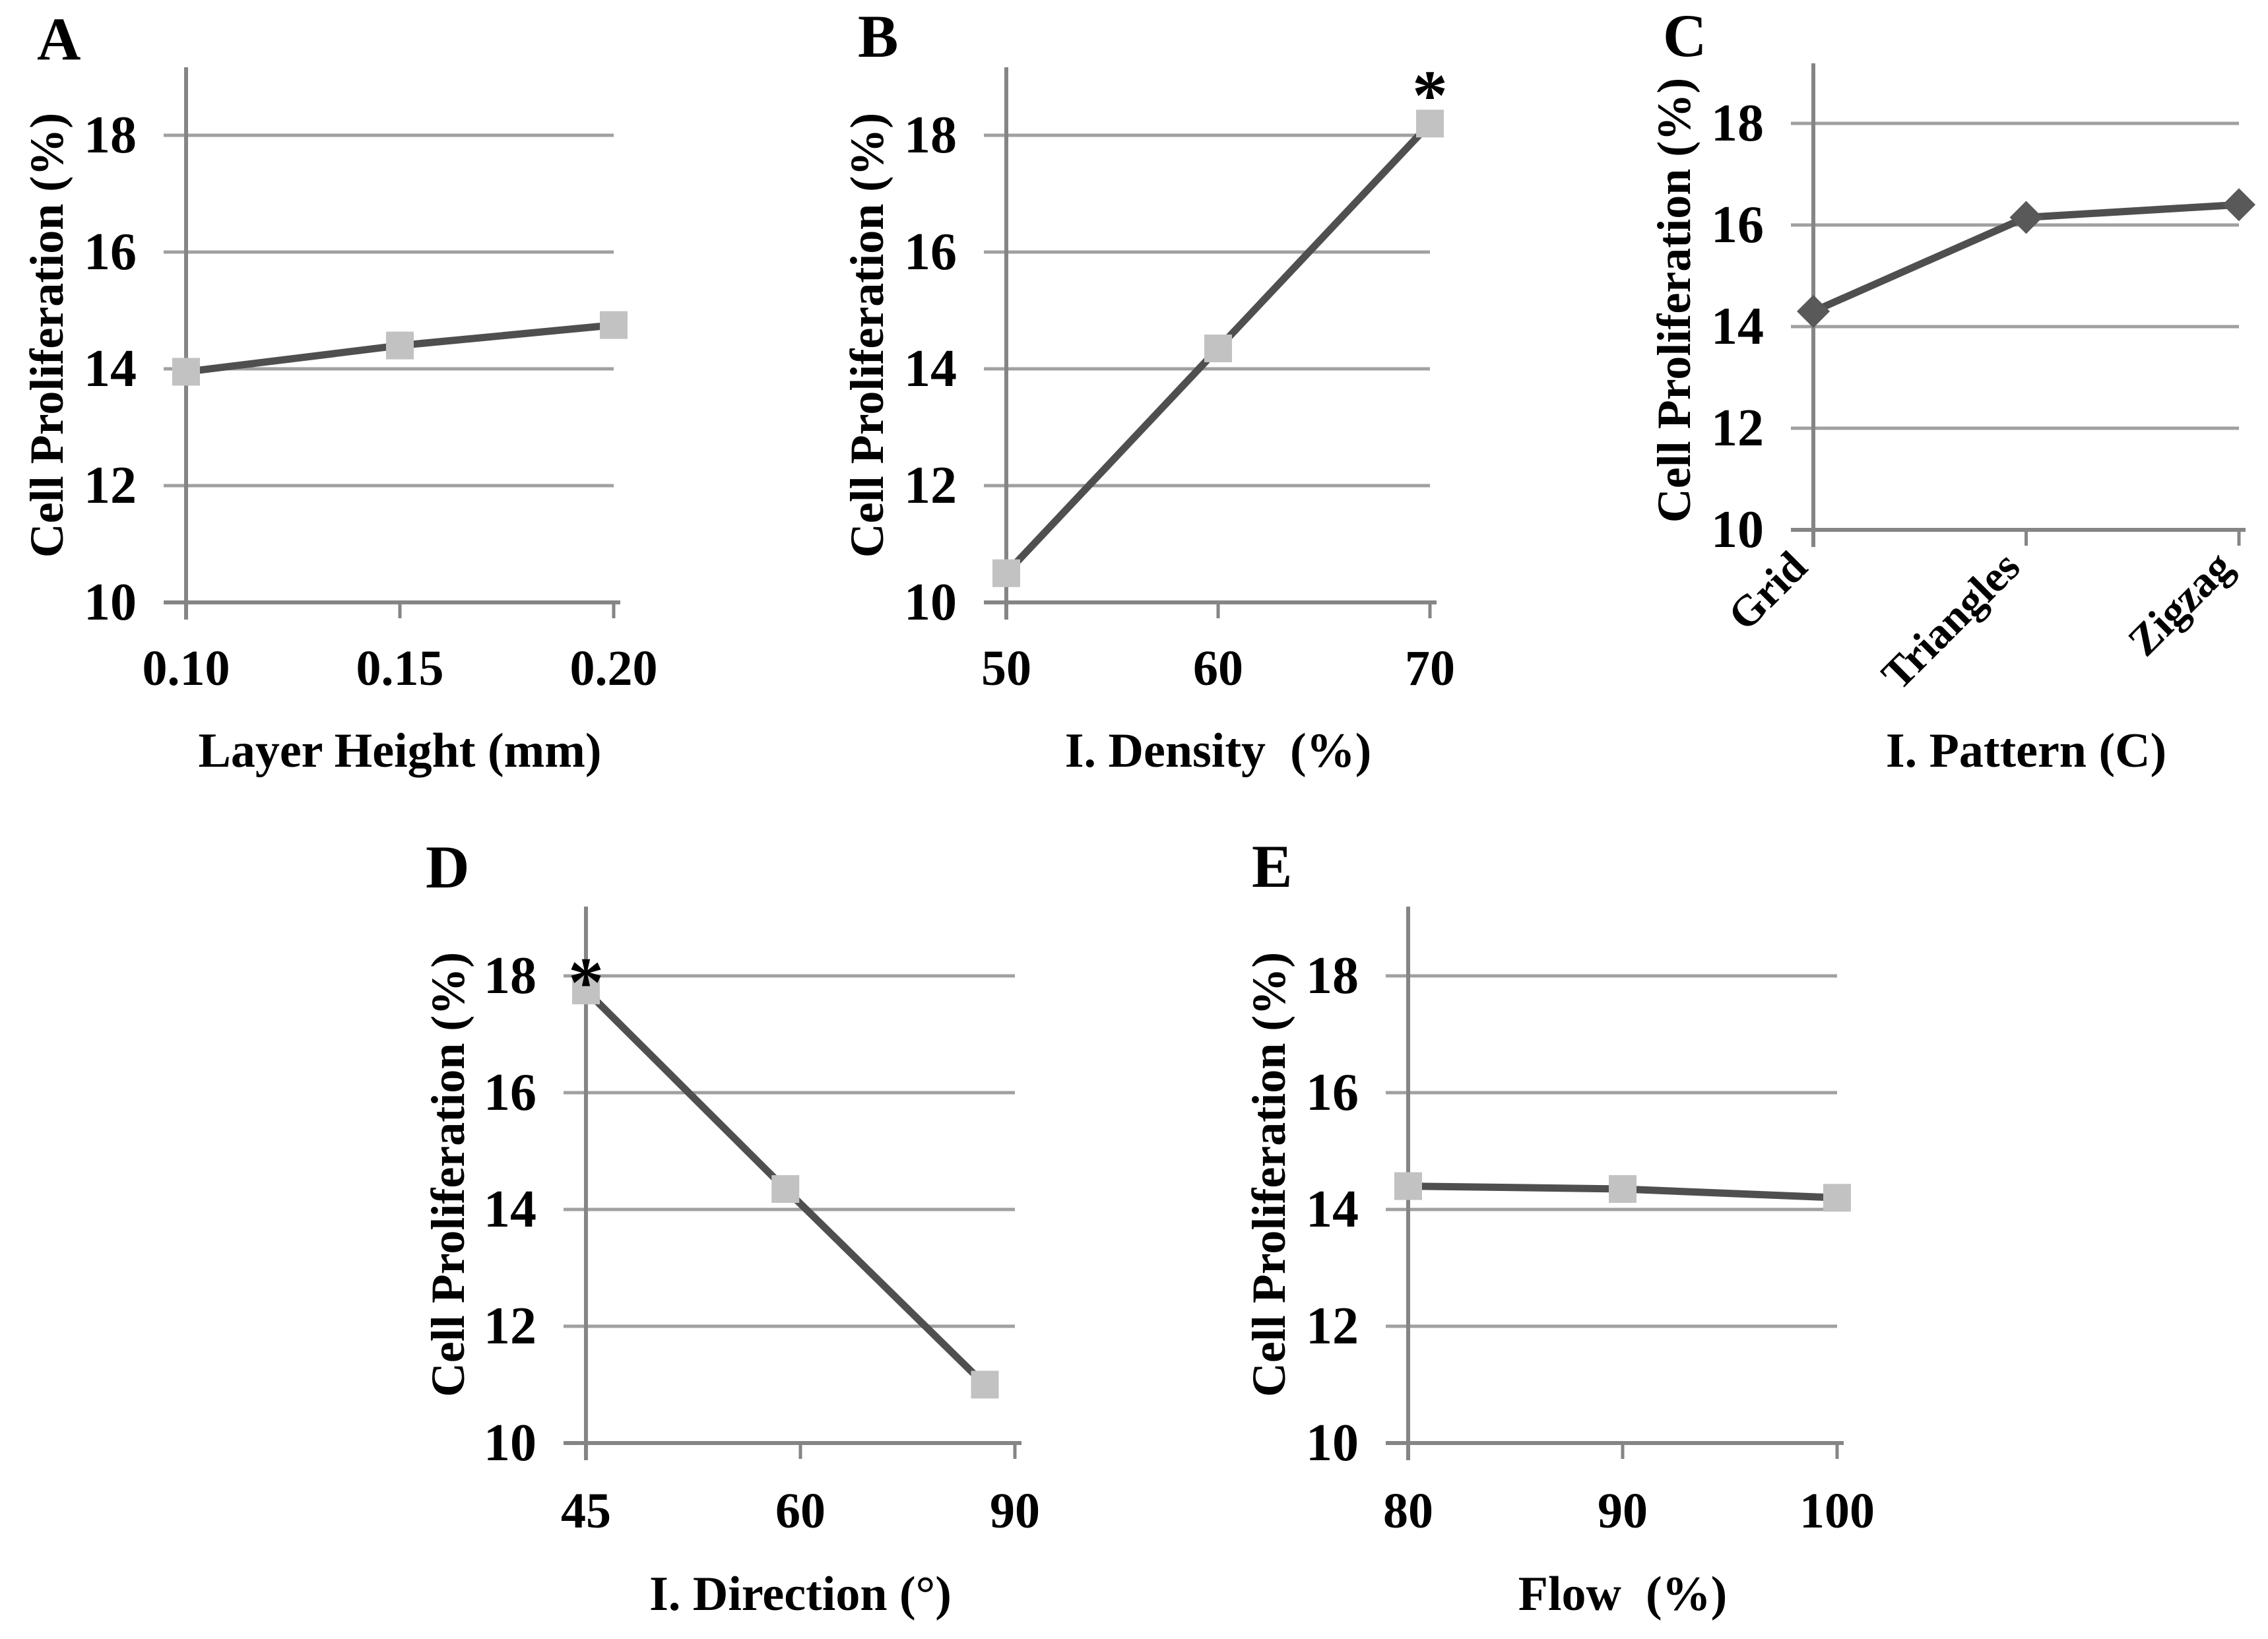  What do you see at coordinates (1738, 428) in the screenshot?
I see `panel-c-ytick-label-12: 12` at bounding box center [1738, 428].